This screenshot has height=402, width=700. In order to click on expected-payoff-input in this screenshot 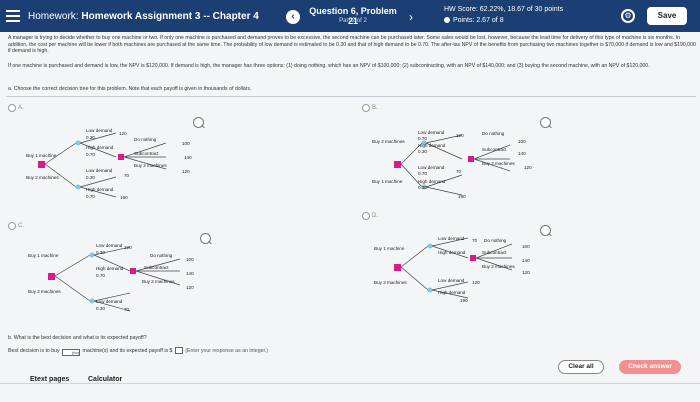, I will do `click(178, 350)`.